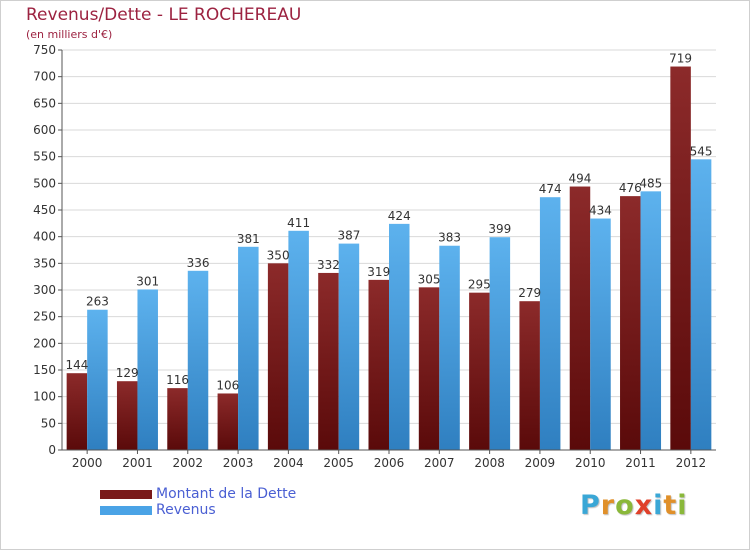 This screenshot has height=550, width=750. I want to click on y-tick-label: 500, so click(44, 183).